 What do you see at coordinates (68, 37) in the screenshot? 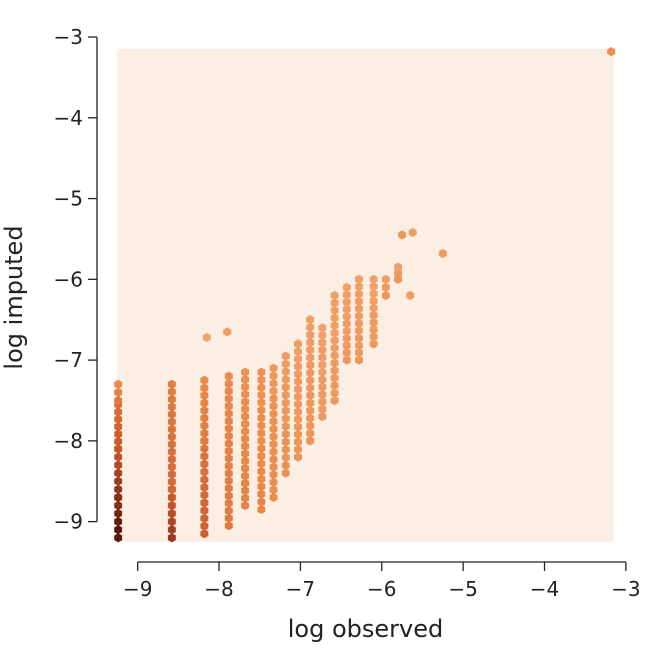
I see `y-tick-label: −3` at bounding box center [68, 37].